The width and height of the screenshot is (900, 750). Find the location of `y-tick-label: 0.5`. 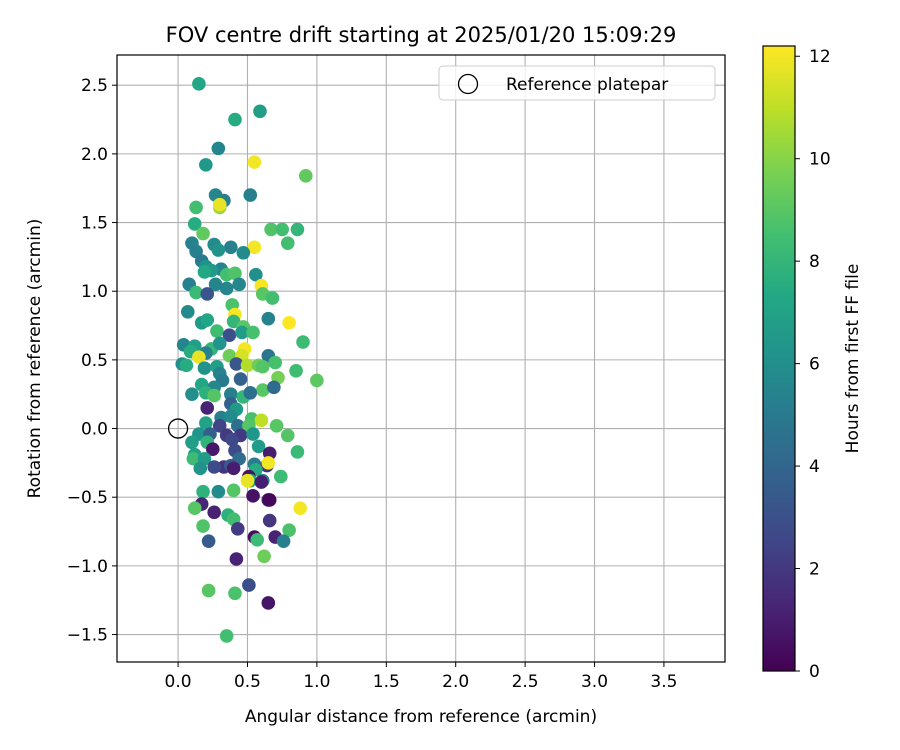

y-tick-label: 0.5 is located at coordinates (94, 361).